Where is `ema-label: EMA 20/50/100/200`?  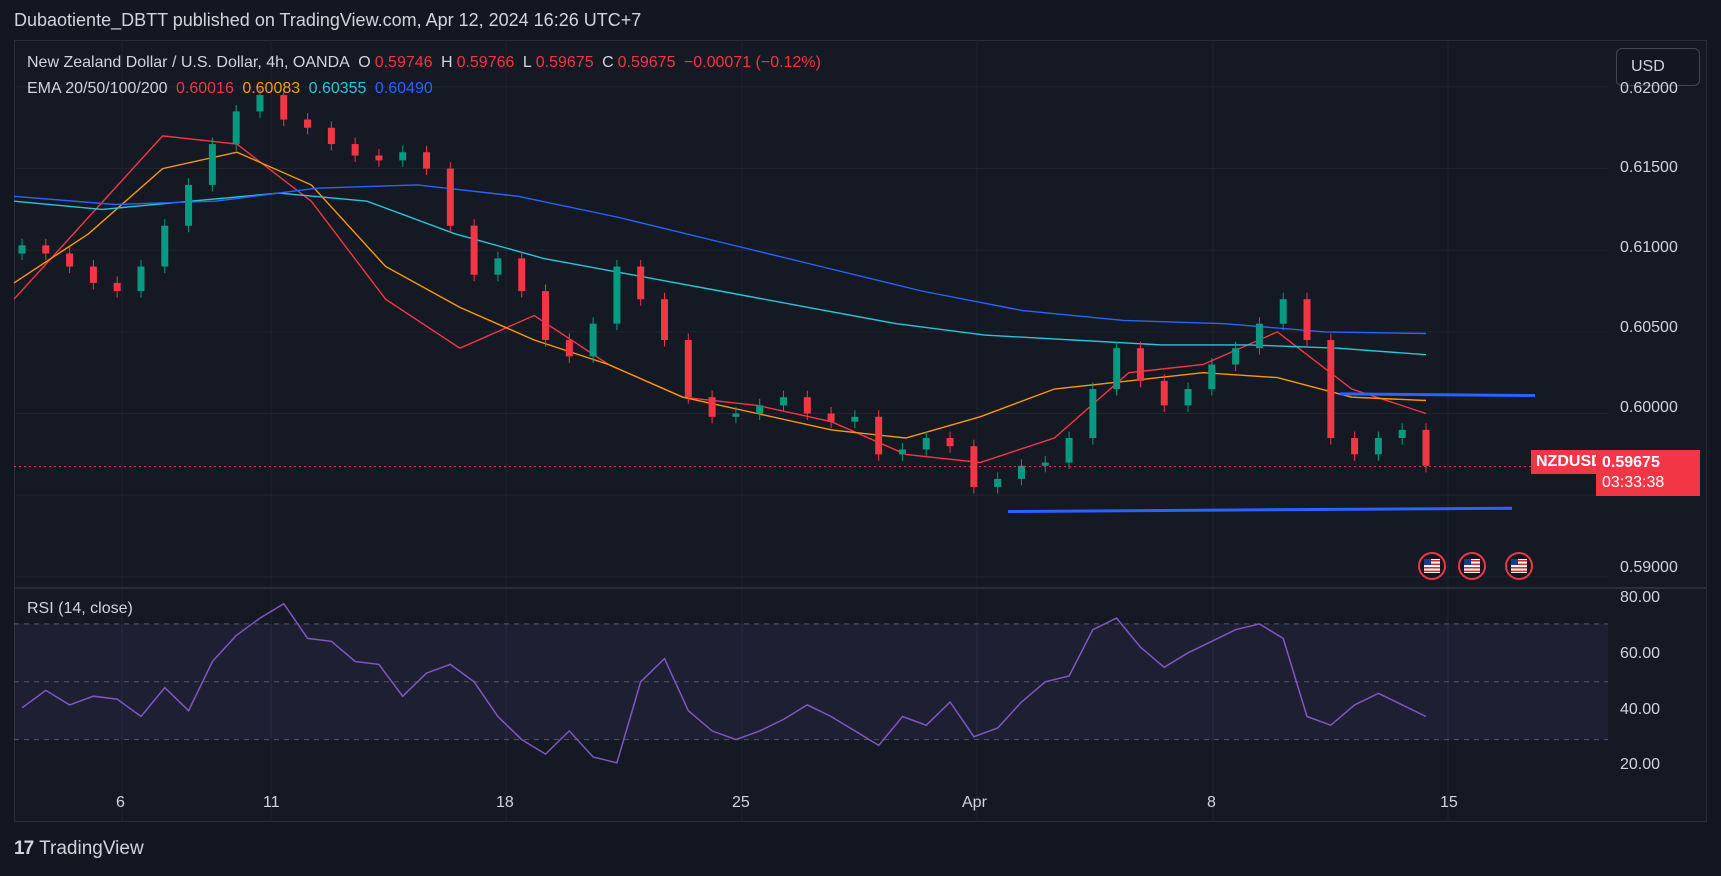
ema-label: EMA 20/50/100/200 is located at coordinates (97, 88).